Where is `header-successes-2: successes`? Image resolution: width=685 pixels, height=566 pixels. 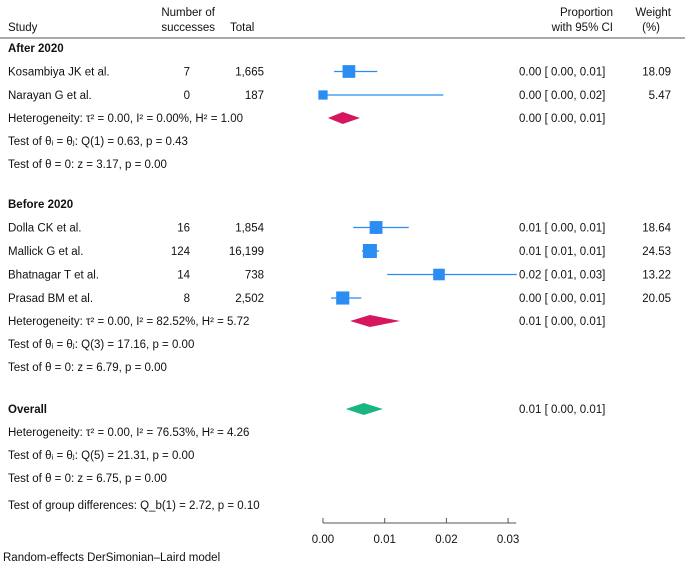 header-successes-2: successes is located at coordinates (188, 28).